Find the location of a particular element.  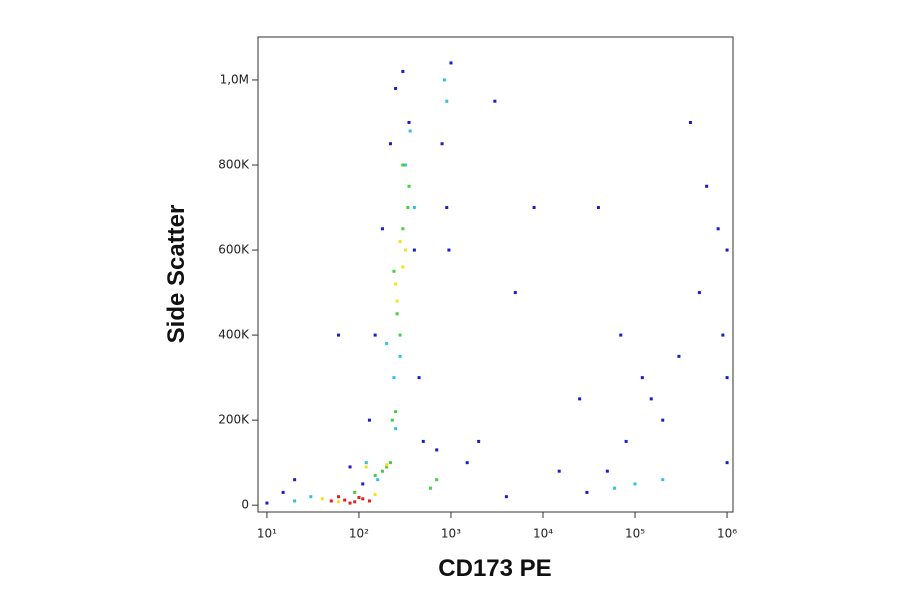

x-tick-label: 10⁵ is located at coordinates (635, 534).